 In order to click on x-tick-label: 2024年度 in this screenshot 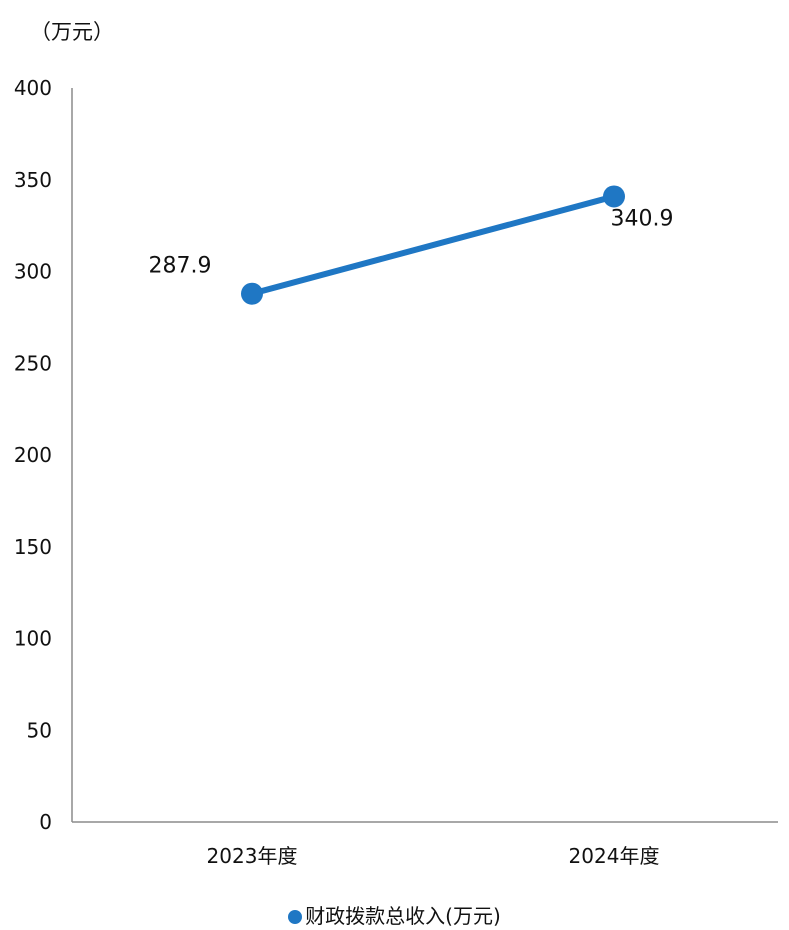, I will do `click(614, 856)`.